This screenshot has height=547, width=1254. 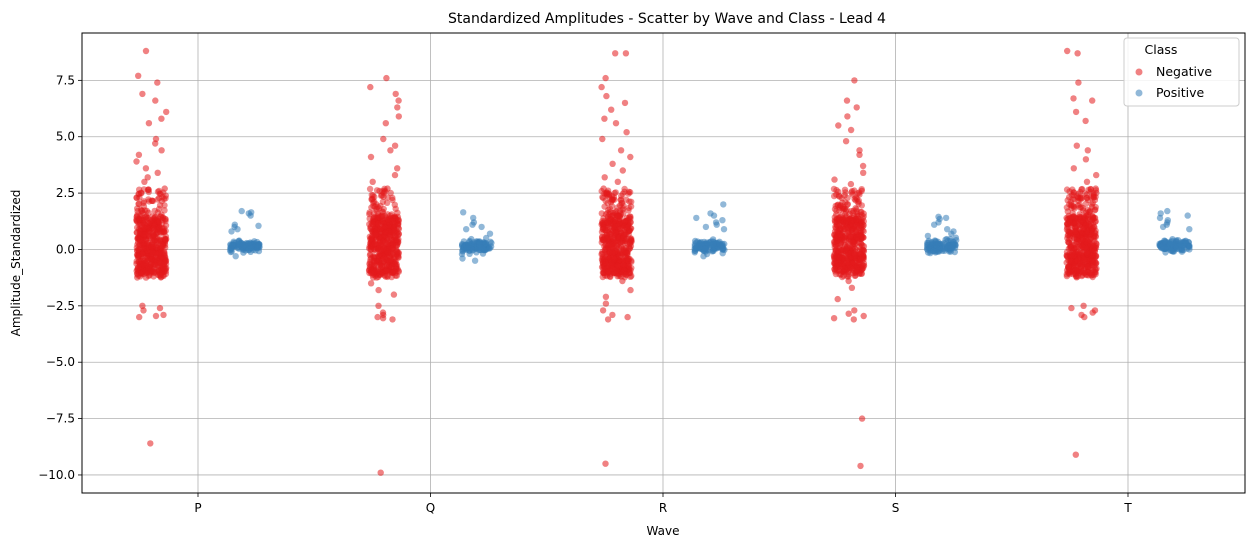 What do you see at coordinates (56, 475) in the screenshot?
I see `y-tick-label: −10.0` at bounding box center [56, 475].